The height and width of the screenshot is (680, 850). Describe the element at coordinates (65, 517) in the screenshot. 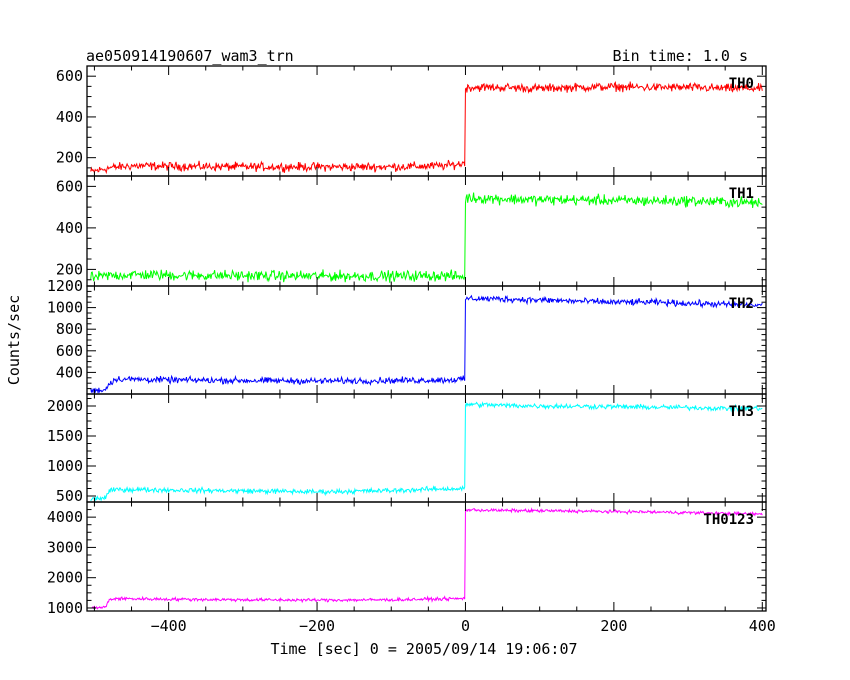

I see `y-tick-label: 4000` at that location.